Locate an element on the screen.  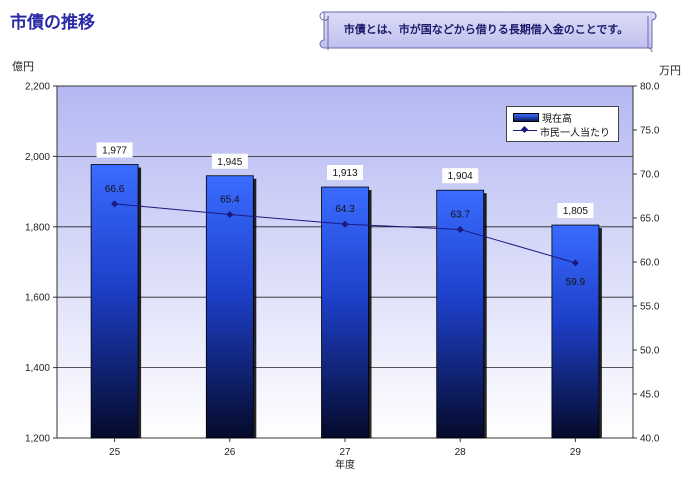
line-data-label: 66.6 is located at coordinates (115, 189).